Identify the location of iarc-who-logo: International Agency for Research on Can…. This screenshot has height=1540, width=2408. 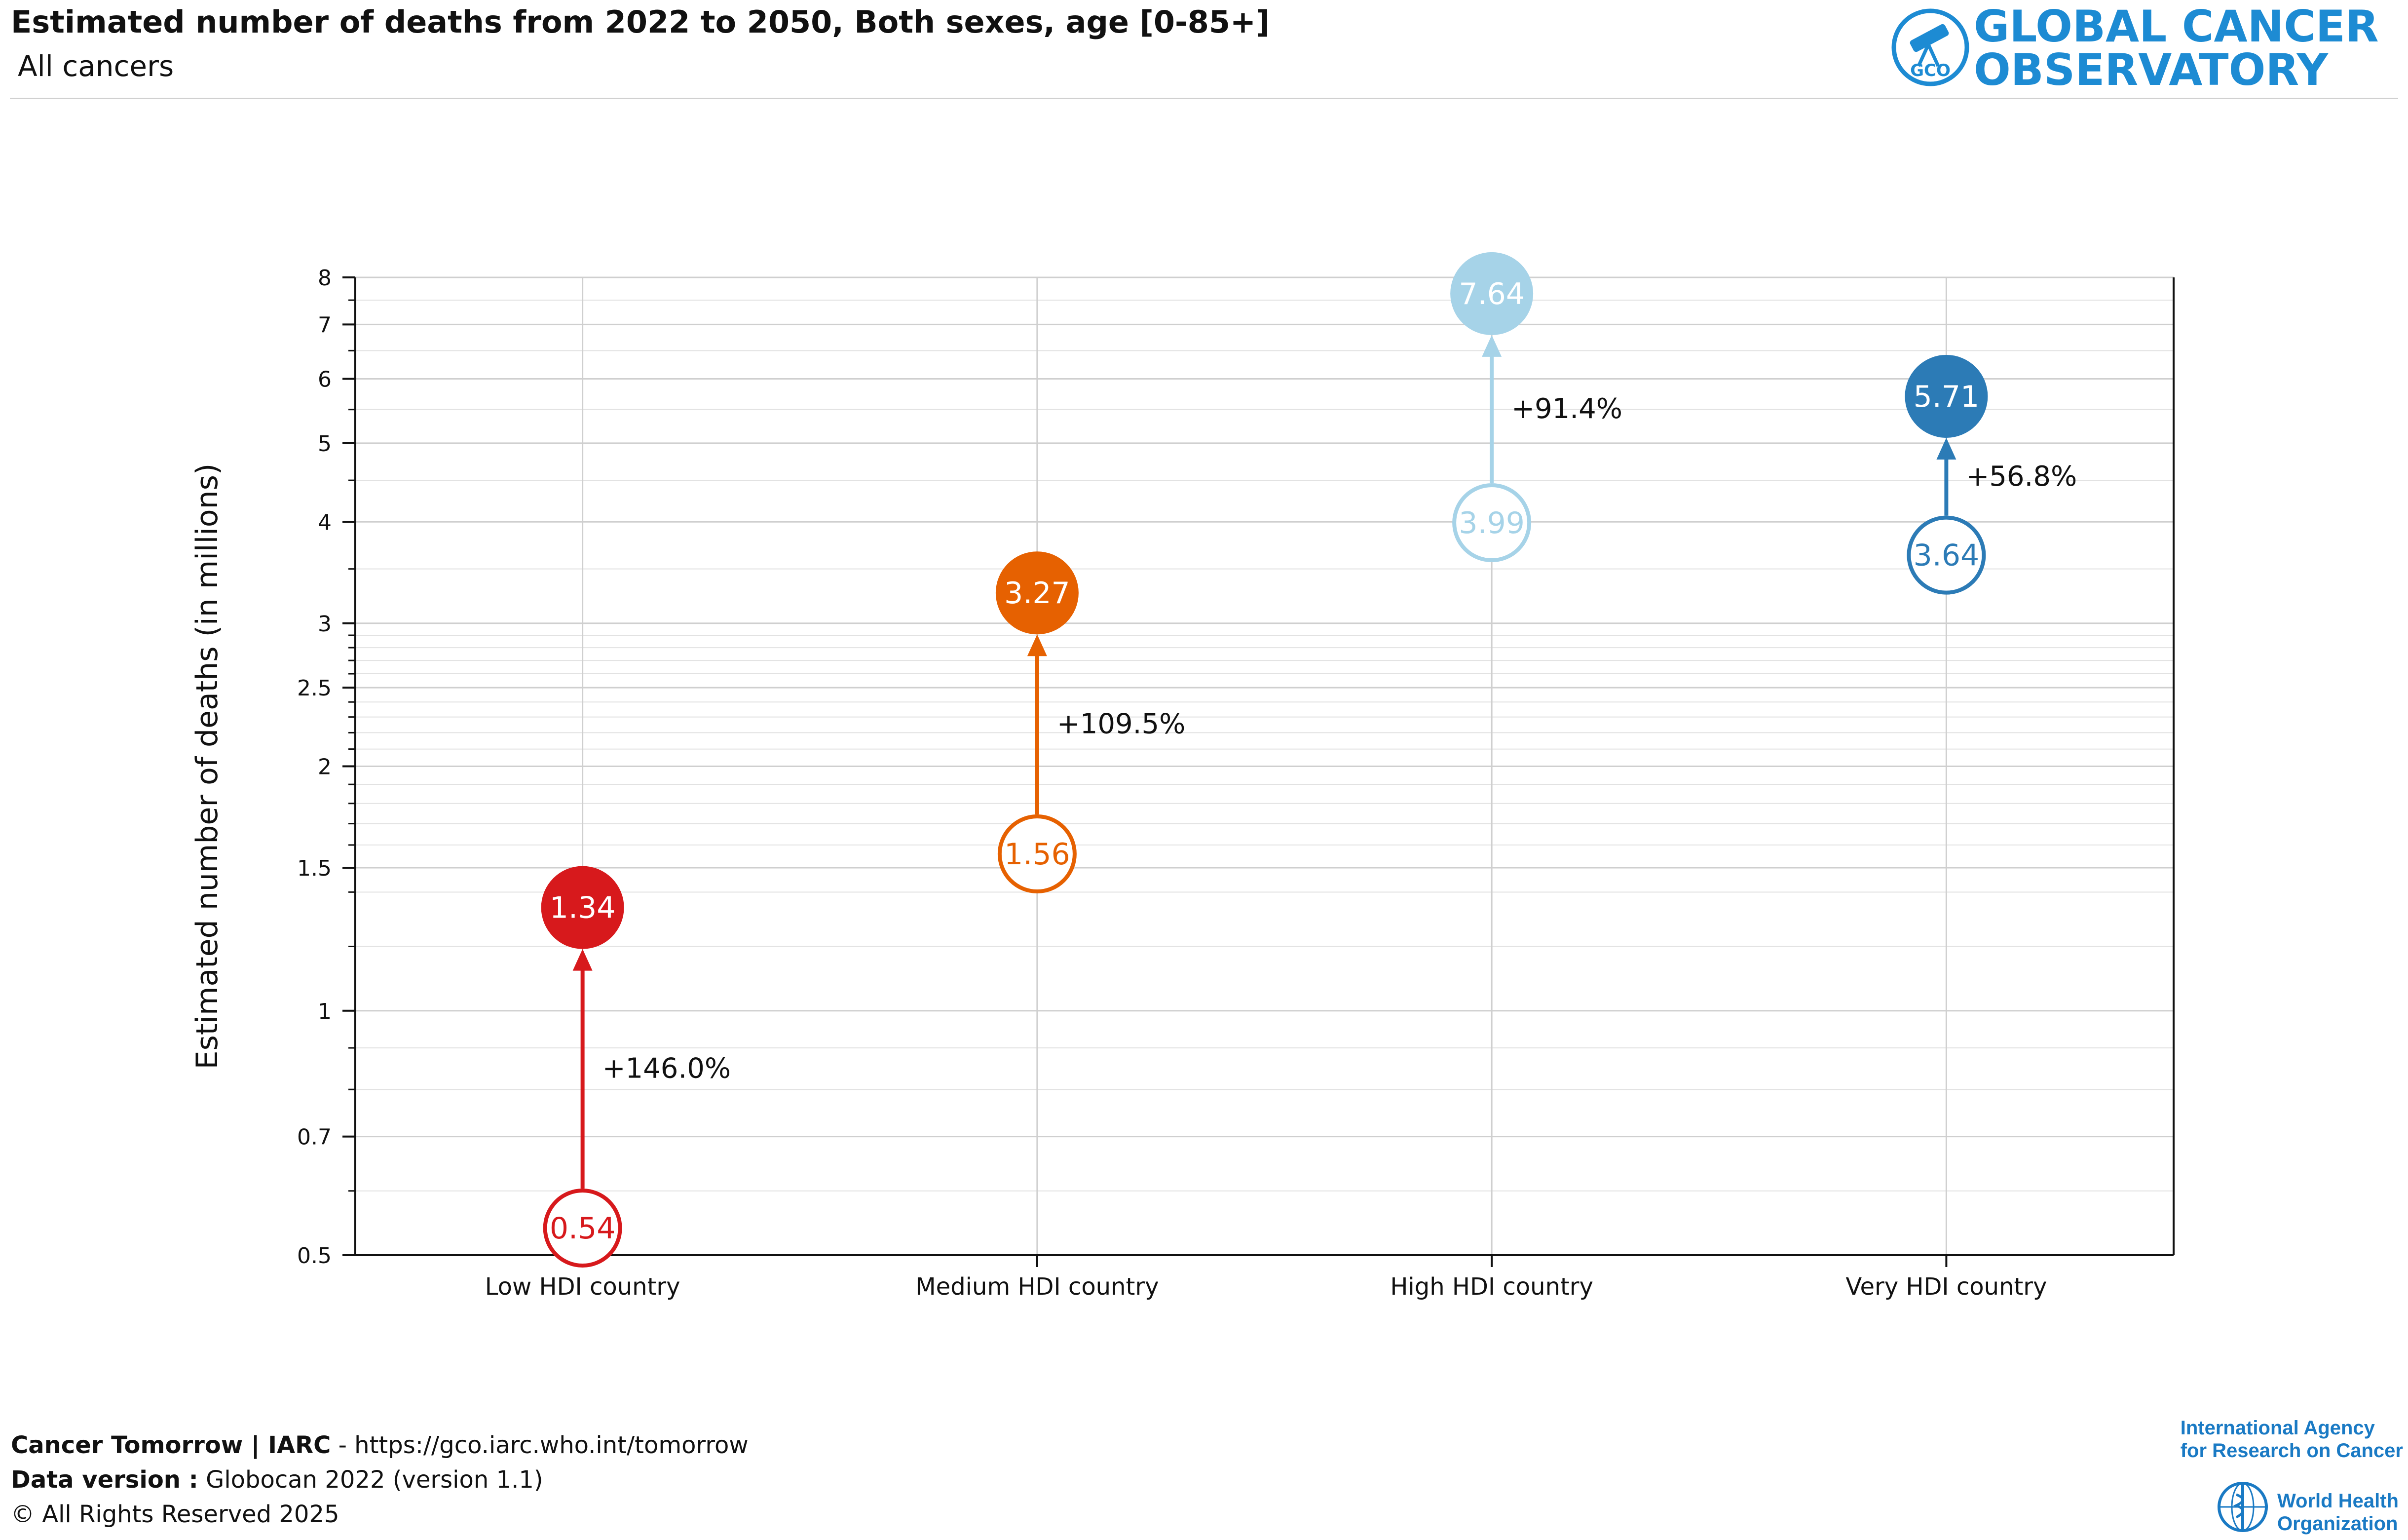
(2292, 1476).